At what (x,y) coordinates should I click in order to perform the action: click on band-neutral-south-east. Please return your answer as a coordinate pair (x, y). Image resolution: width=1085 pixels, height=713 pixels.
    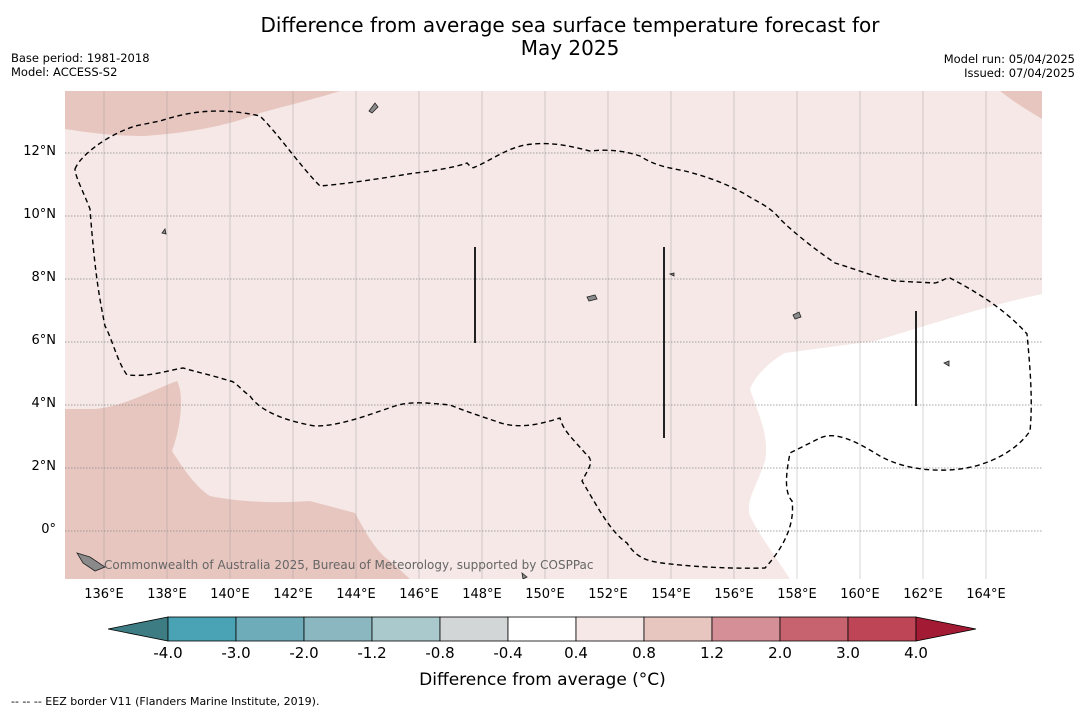
    Looking at the image, I should click on (895, 436).